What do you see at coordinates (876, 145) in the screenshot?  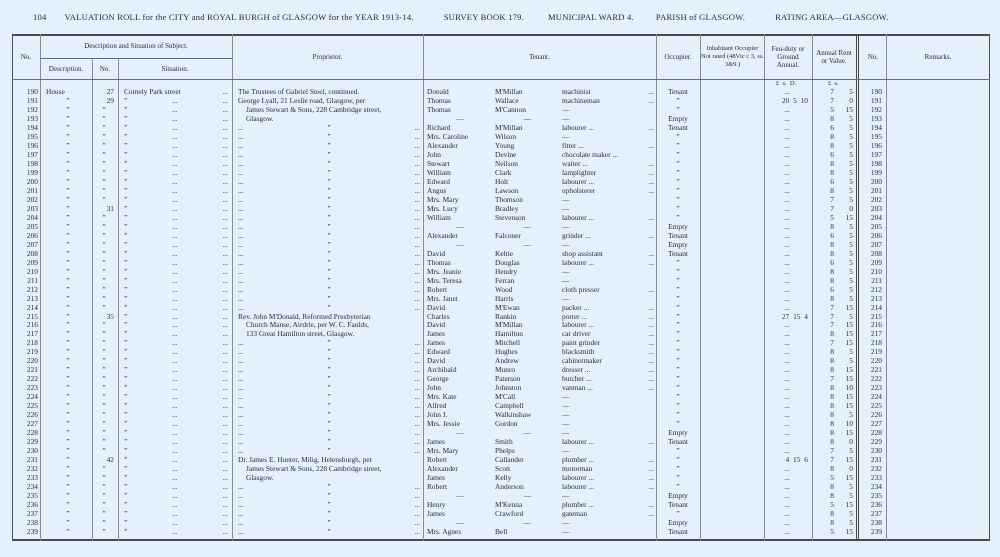 I see `row-number-right: 196` at bounding box center [876, 145].